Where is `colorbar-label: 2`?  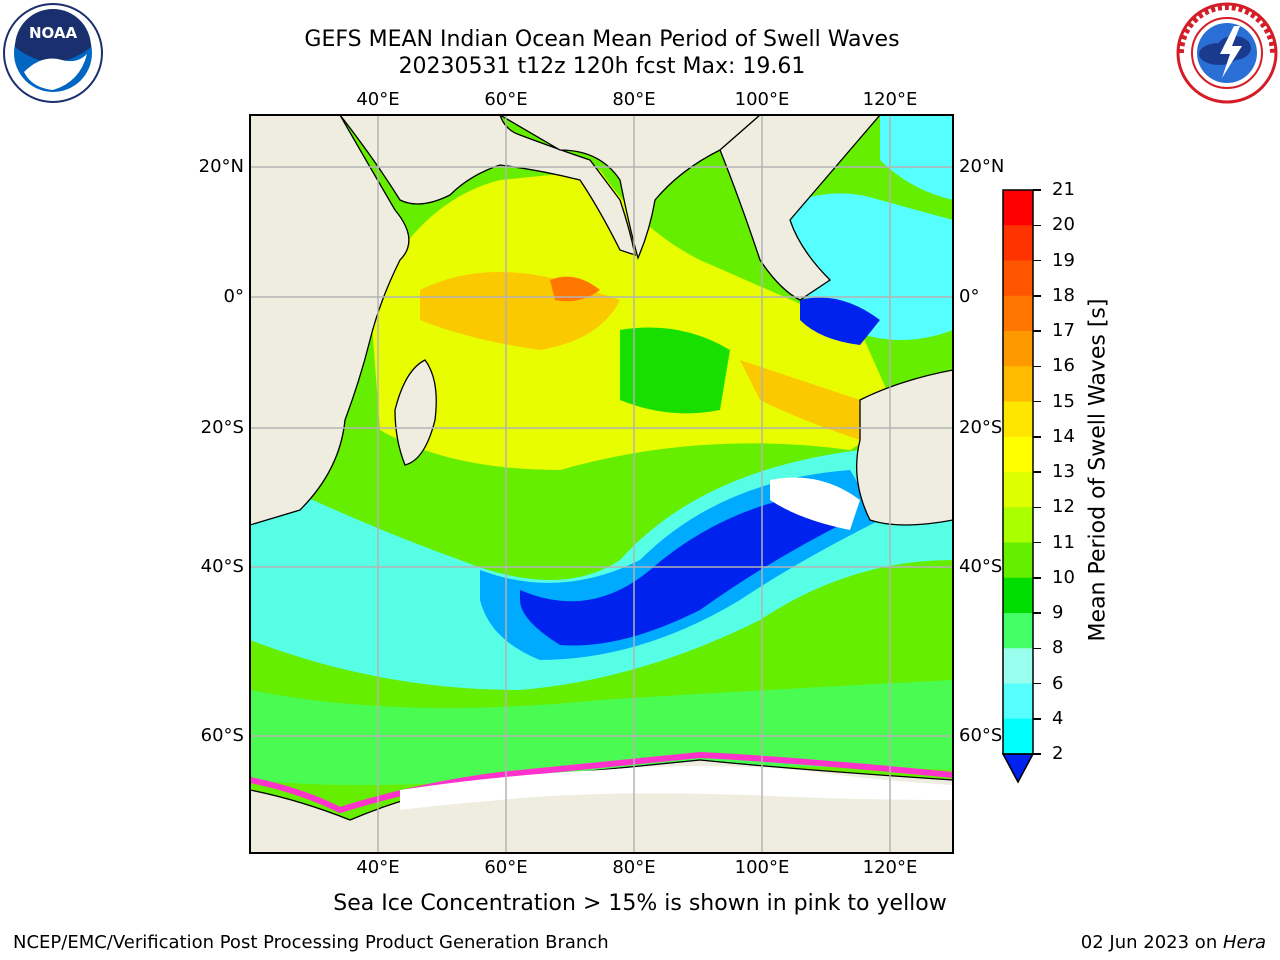
colorbar-label: 2 is located at coordinates (1058, 753).